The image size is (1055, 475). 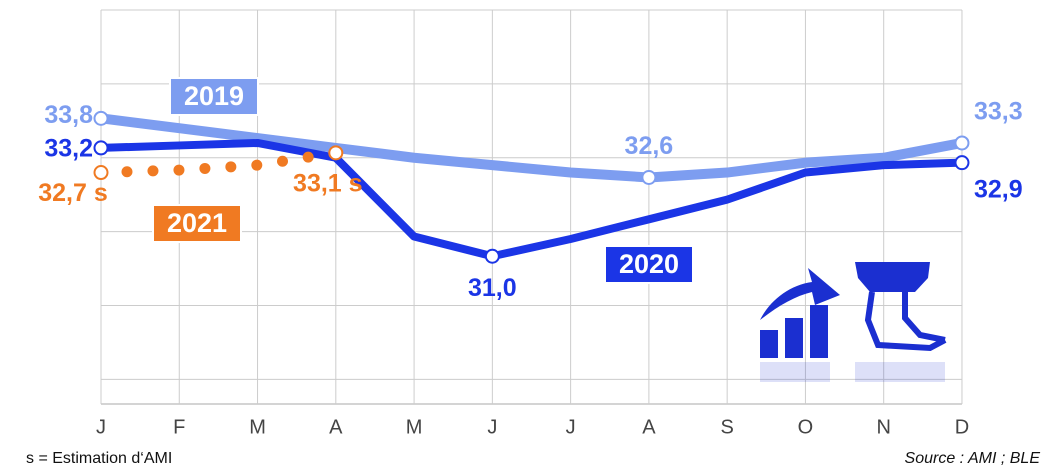 I want to click on legend-label: 2020, so click(x=649, y=264).